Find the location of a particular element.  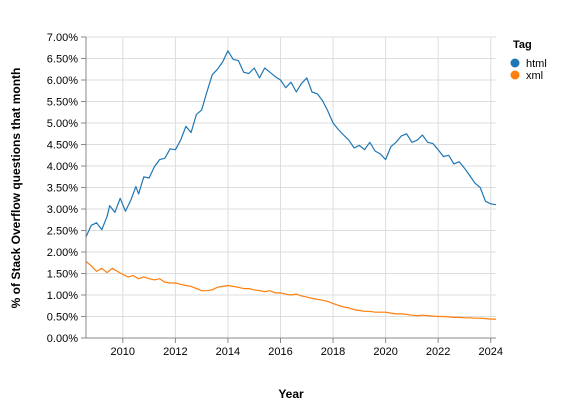

y-tick-label: 0.50% is located at coordinates (62, 318).